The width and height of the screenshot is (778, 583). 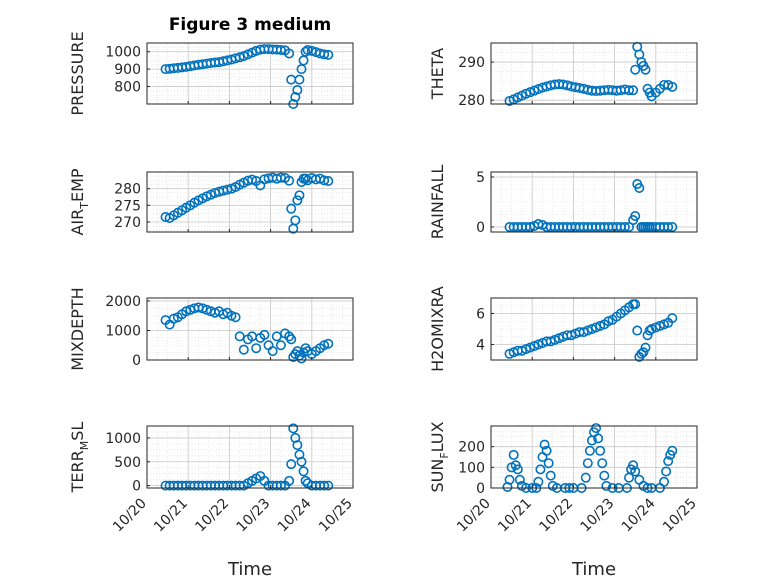 What do you see at coordinates (471, 63) in the screenshot?
I see `y-tick-label: 290` at bounding box center [471, 63].